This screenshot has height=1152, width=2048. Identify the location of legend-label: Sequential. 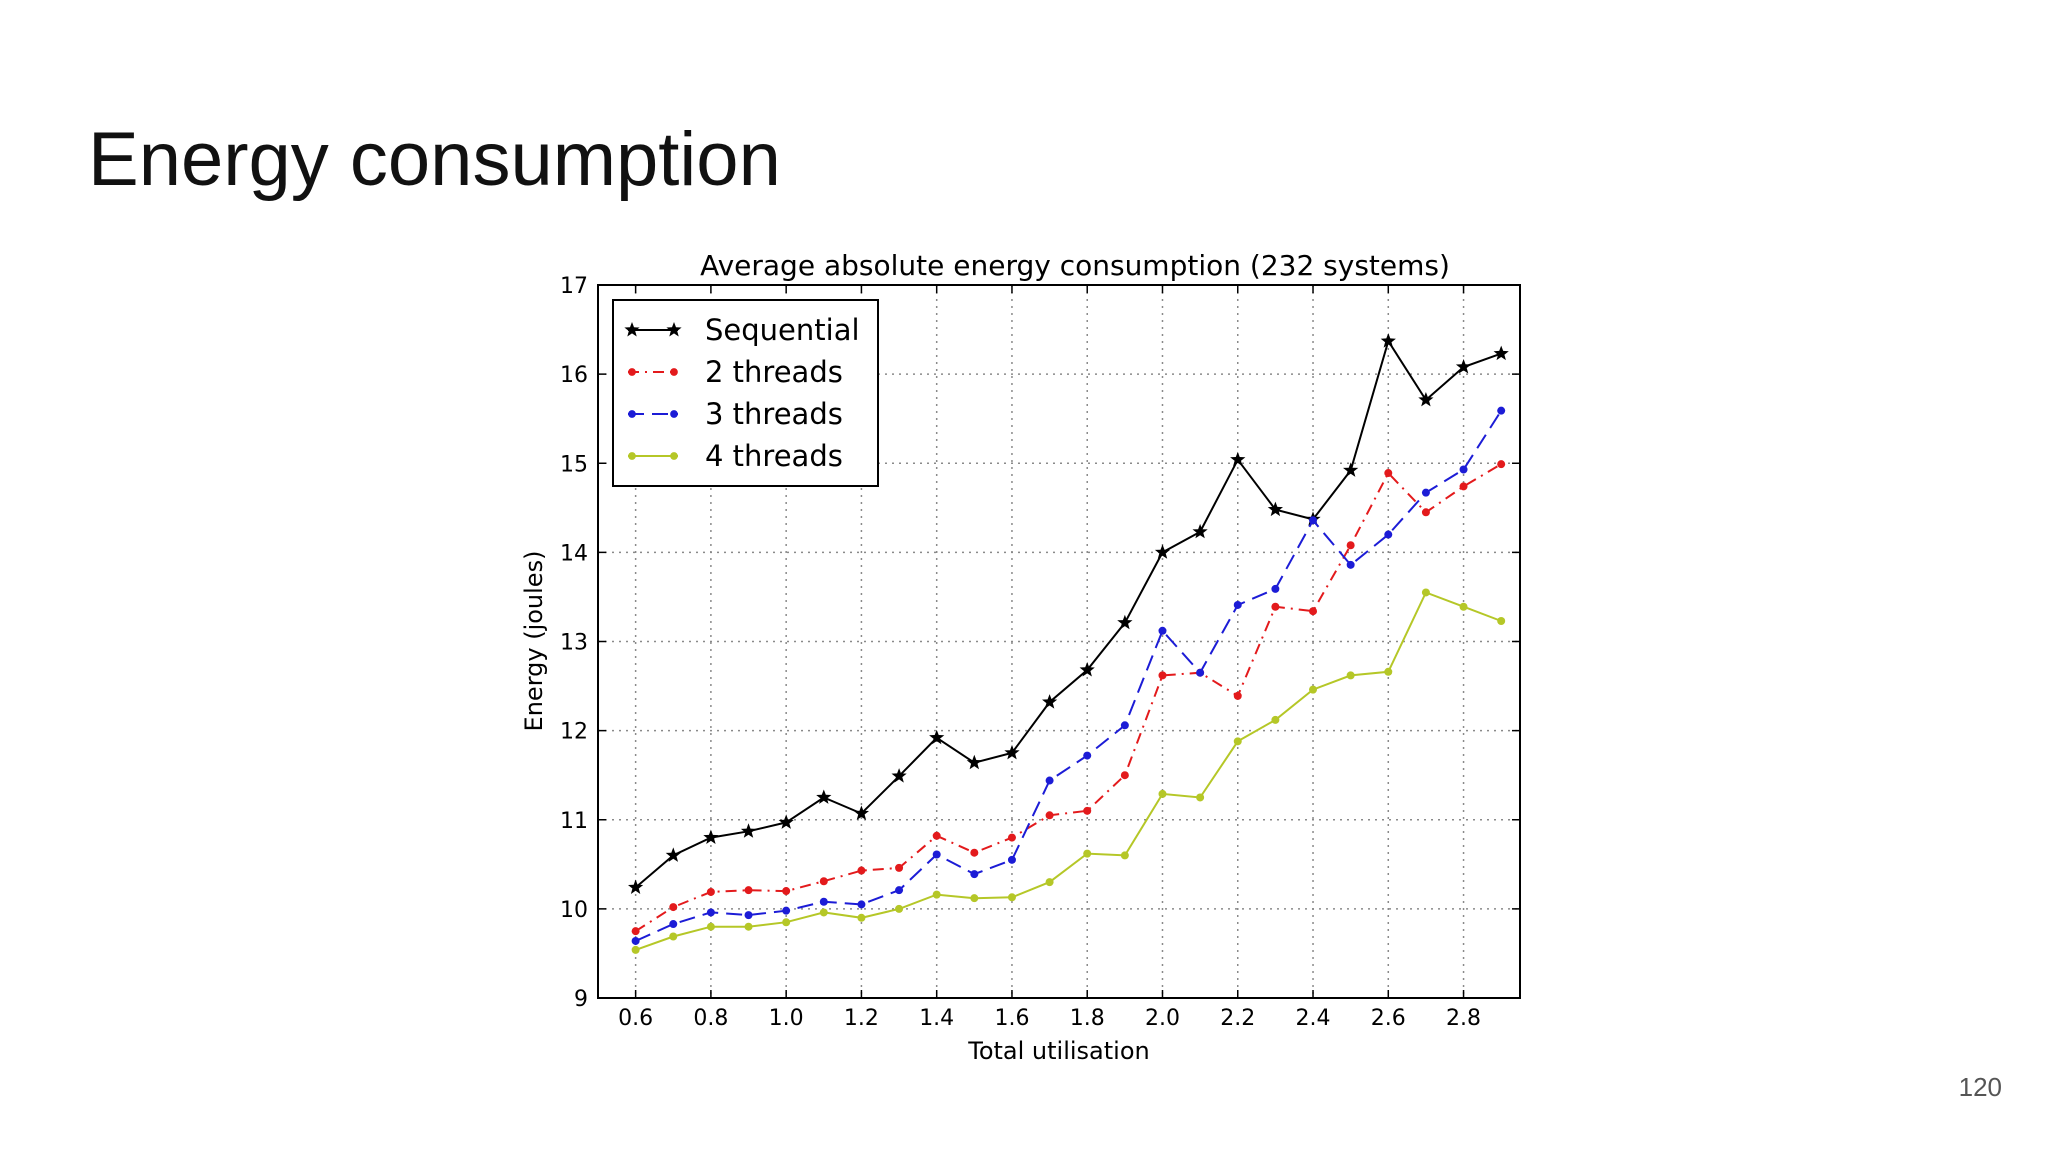
(782, 330).